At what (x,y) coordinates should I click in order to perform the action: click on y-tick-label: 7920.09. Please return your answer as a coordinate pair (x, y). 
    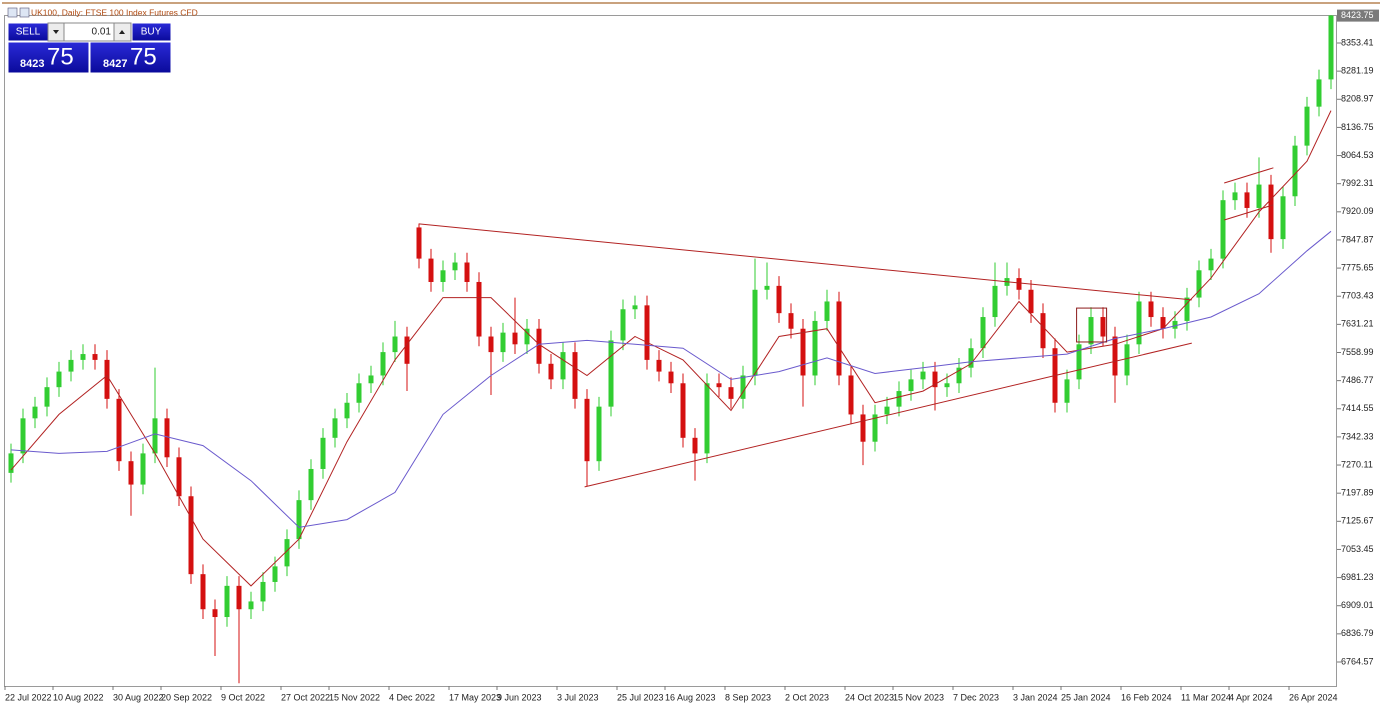
    Looking at the image, I should click on (1357, 211).